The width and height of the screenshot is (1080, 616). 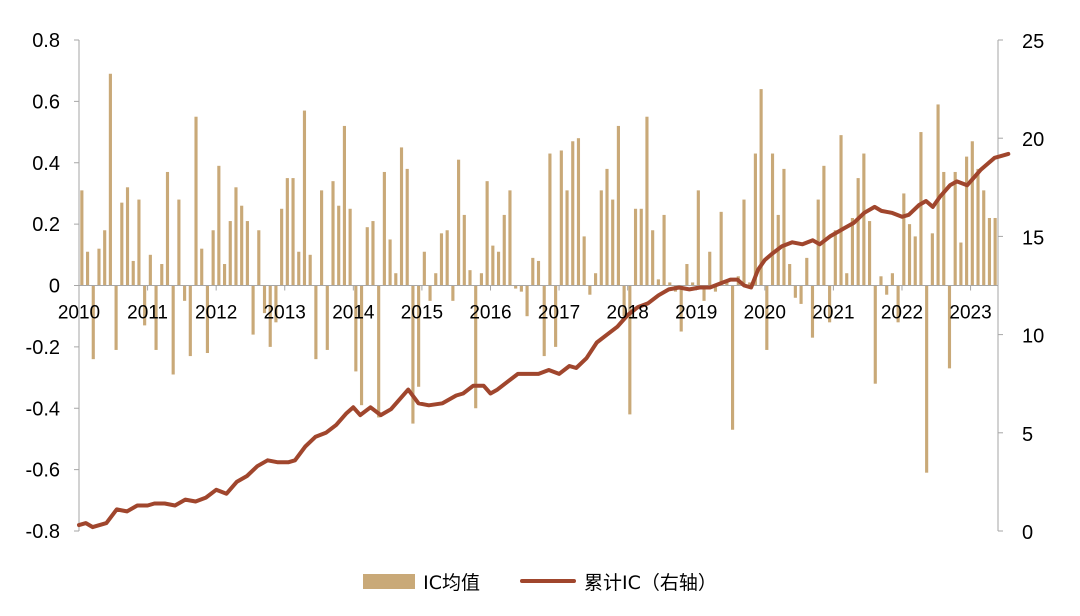 I want to click on x-tick-label: 2012, so click(x=216, y=313).